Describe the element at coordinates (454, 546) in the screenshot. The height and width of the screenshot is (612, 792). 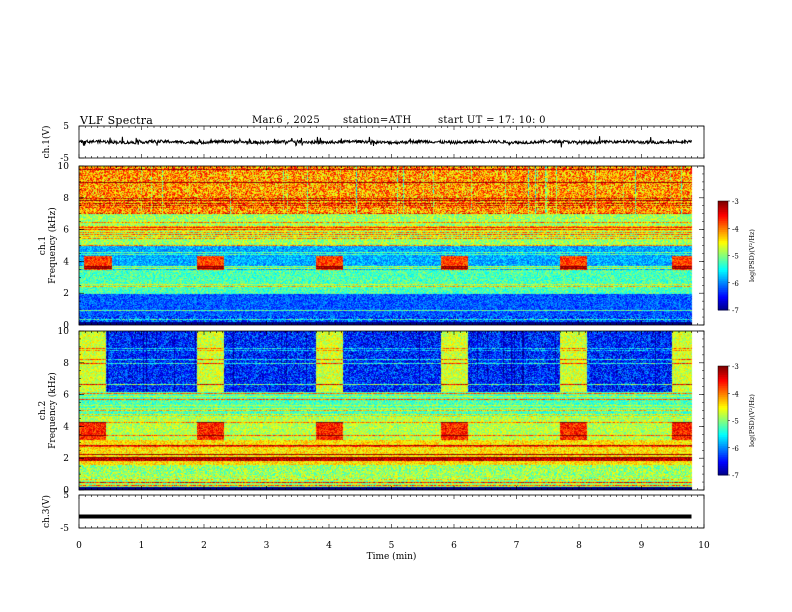
I see `x-tick-label: 6` at that location.